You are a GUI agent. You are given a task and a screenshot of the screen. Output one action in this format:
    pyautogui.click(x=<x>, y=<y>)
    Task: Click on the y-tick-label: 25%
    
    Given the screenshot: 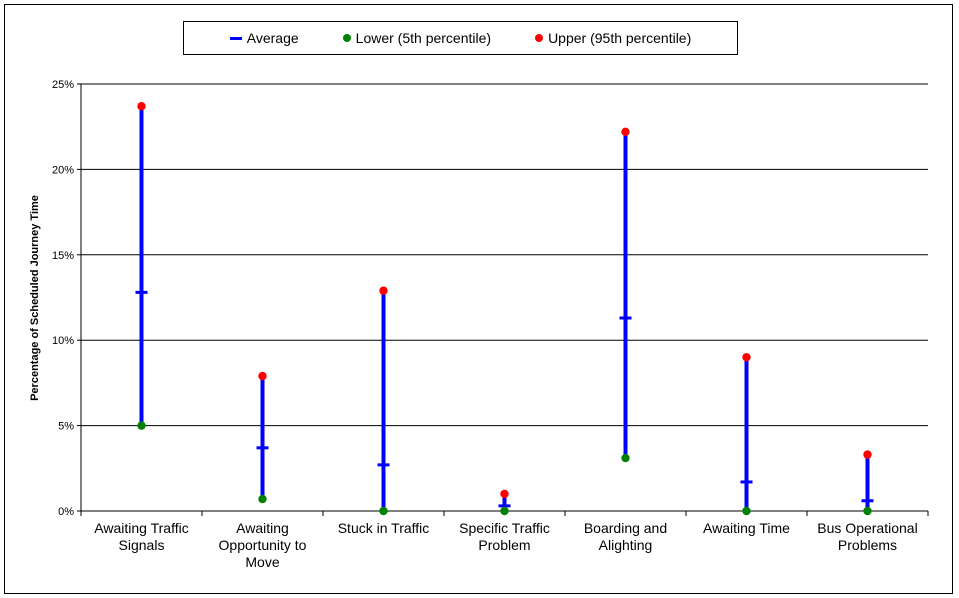 What is the action you would take?
    pyautogui.click(x=63, y=85)
    